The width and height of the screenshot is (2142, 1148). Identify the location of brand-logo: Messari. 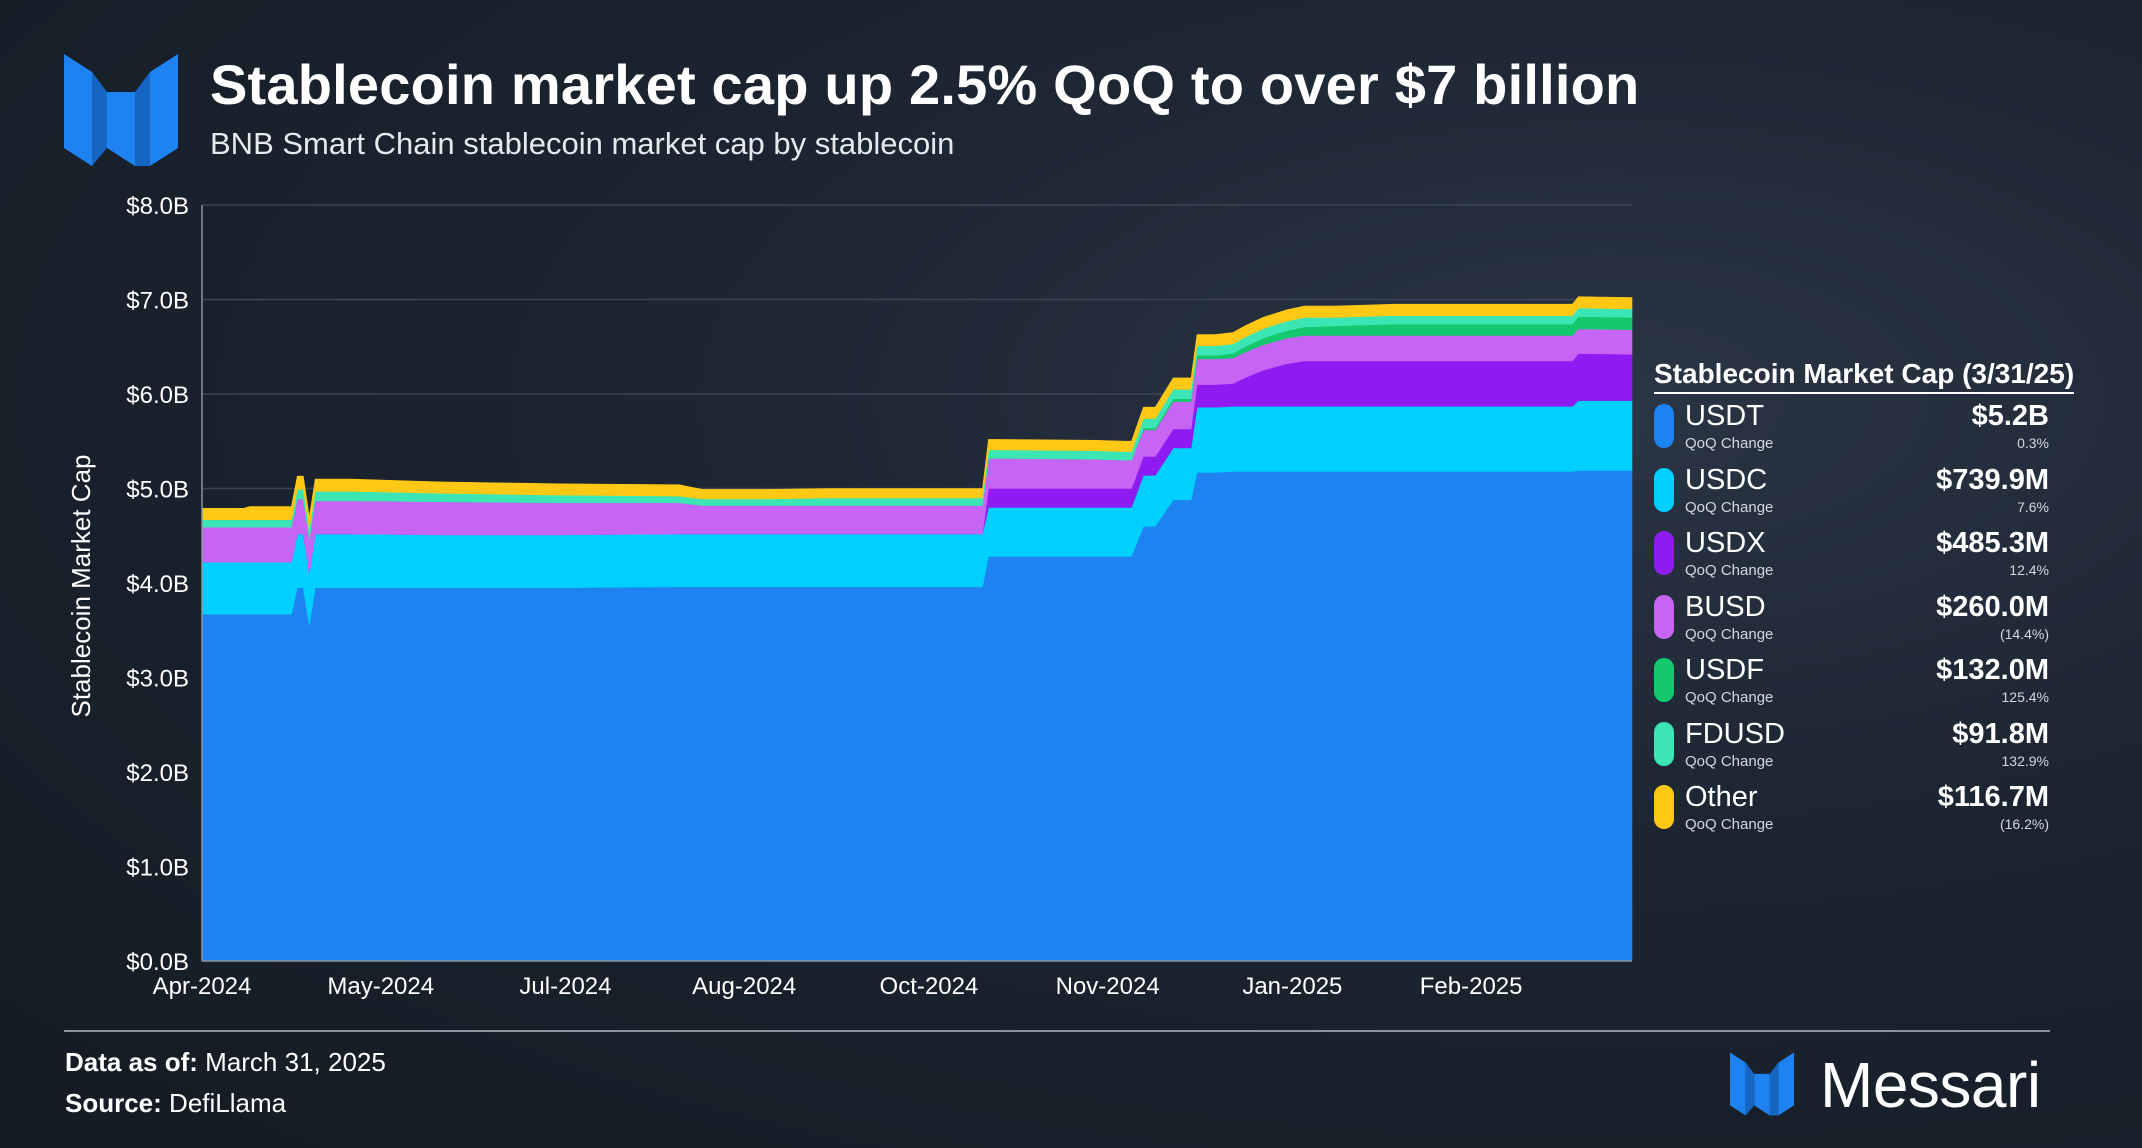
(1895, 1084).